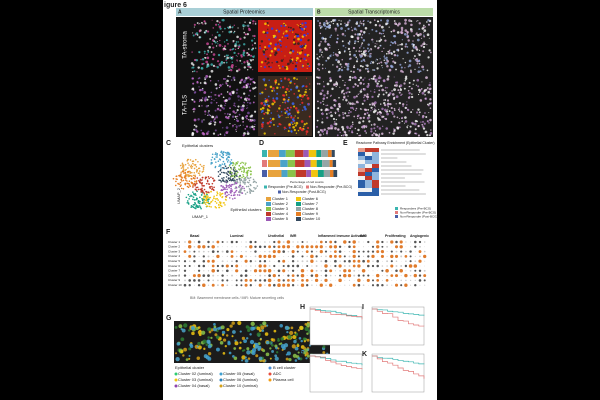 This screenshot has height=400, width=600. What do you see at coordinates (368, 162) in the screenshot?
I see `heat-cell` at bounding box center [368, 162].